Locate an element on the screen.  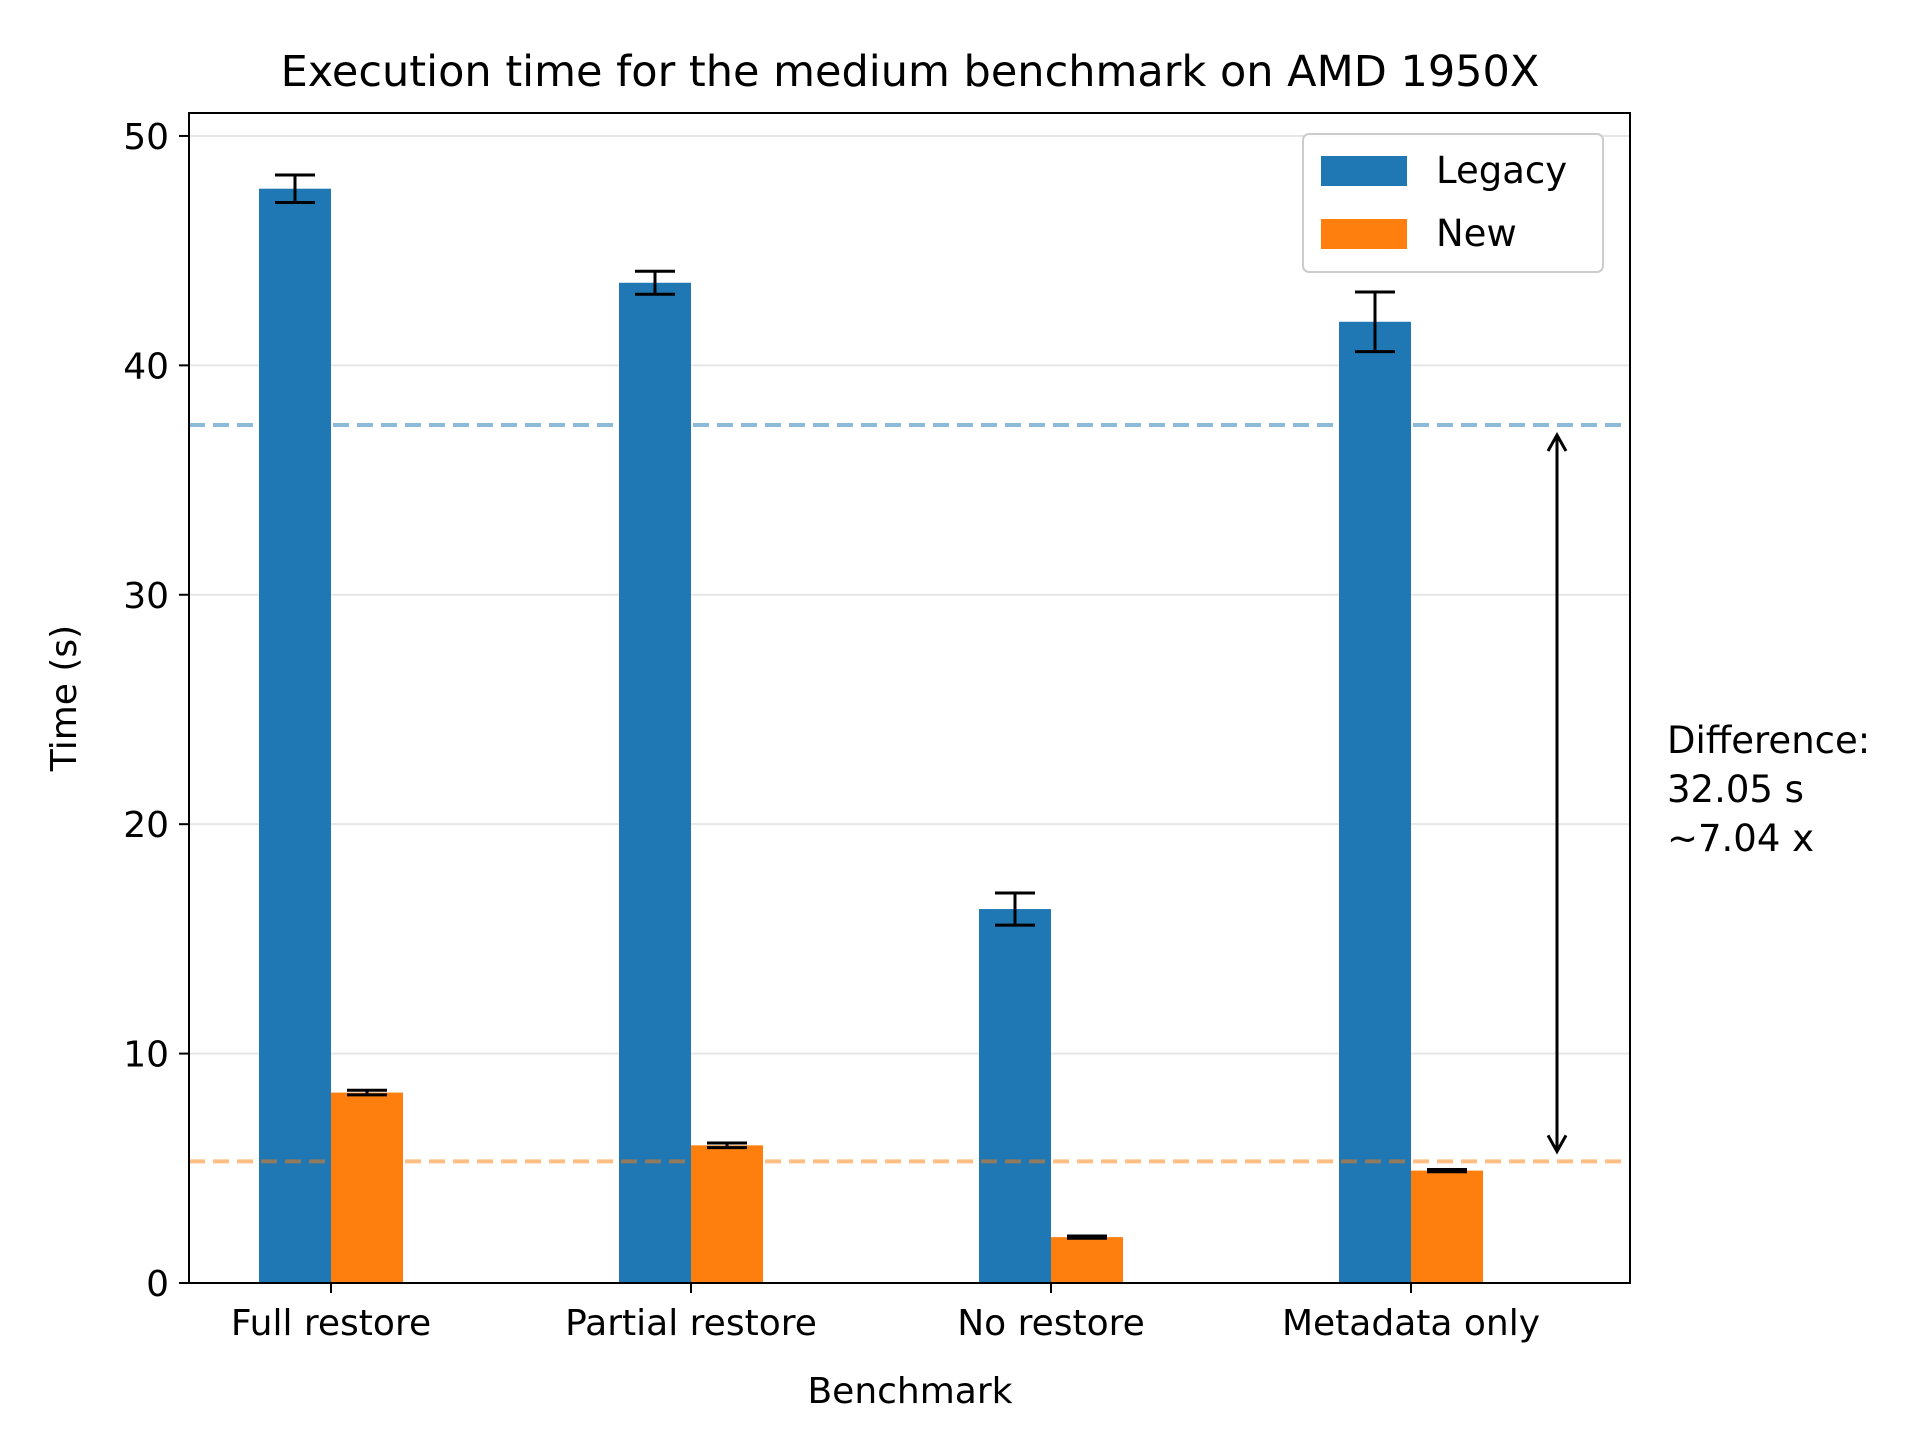
x-axis-label: Benchmark is located at coordinates (909, 1391).